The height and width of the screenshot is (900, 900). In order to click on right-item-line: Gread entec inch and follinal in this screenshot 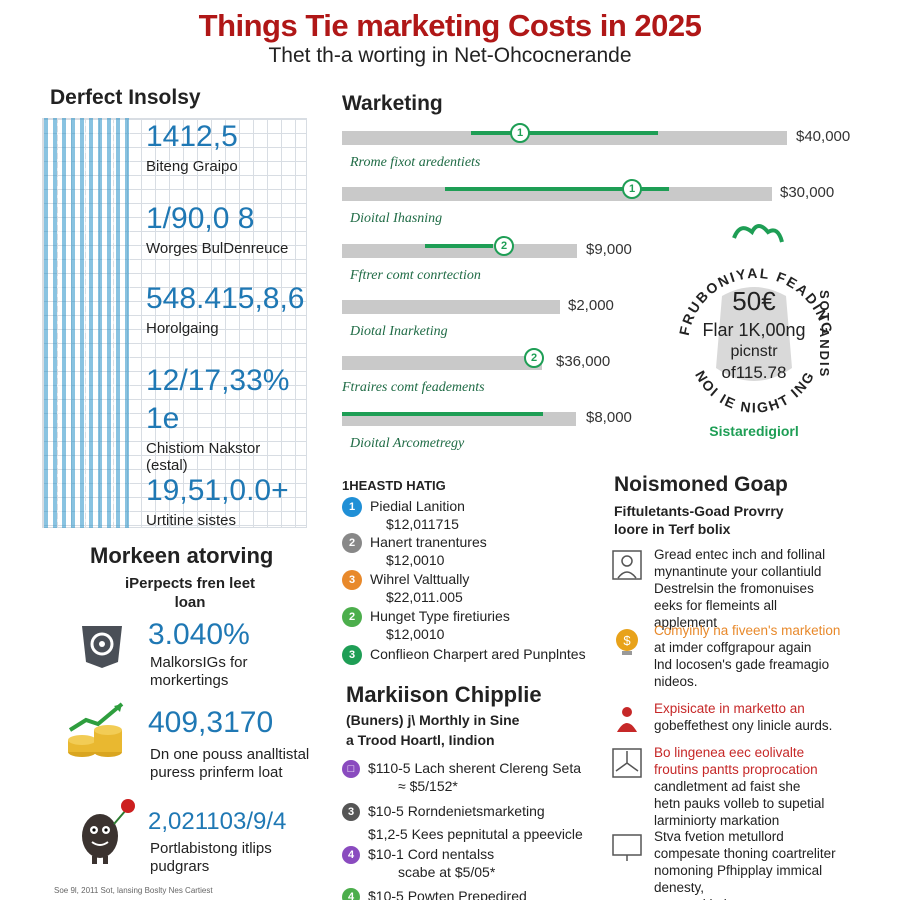, I will do `click(740, 554)`.